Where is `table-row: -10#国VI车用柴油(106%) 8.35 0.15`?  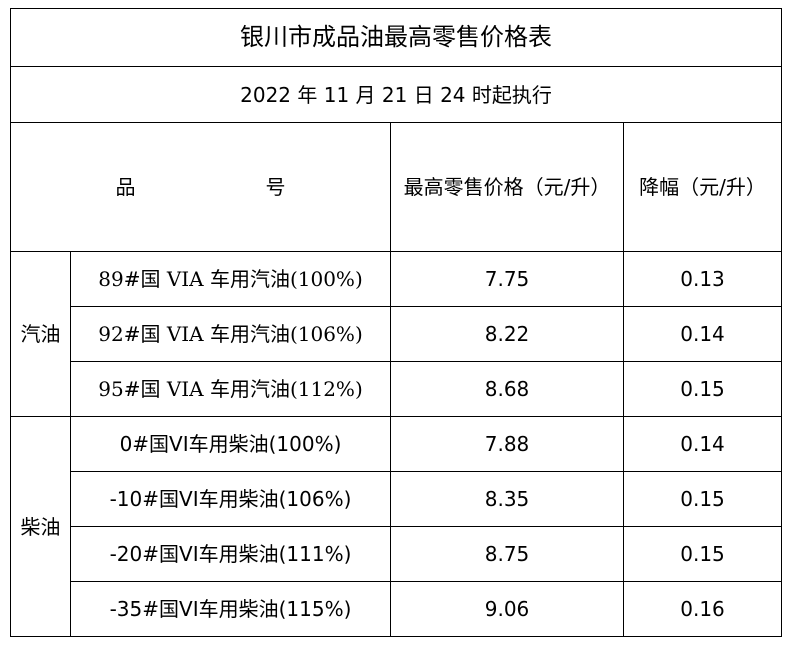 table-row: -10#国VI车用柴油(106%) 8.35 0.15 is located at coordinates (396, 499).